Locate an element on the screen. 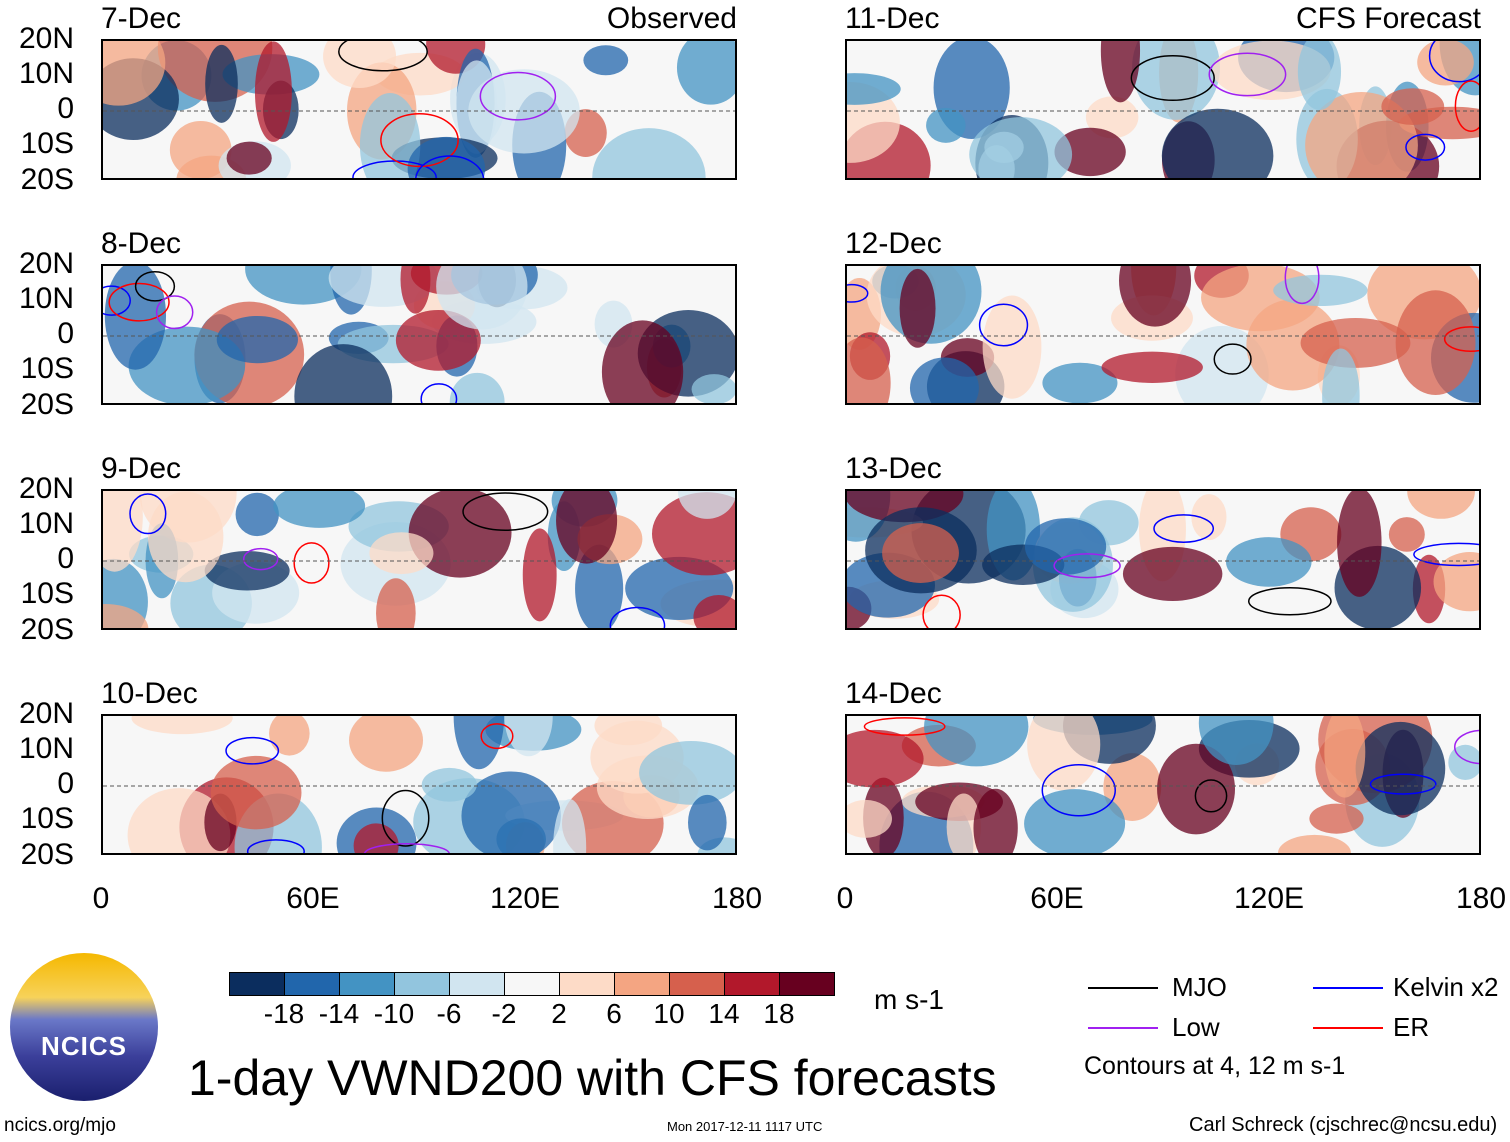 This screenshot has height=1142, width=1510. legend-low: Low is located at coordinates (1196, 1027).